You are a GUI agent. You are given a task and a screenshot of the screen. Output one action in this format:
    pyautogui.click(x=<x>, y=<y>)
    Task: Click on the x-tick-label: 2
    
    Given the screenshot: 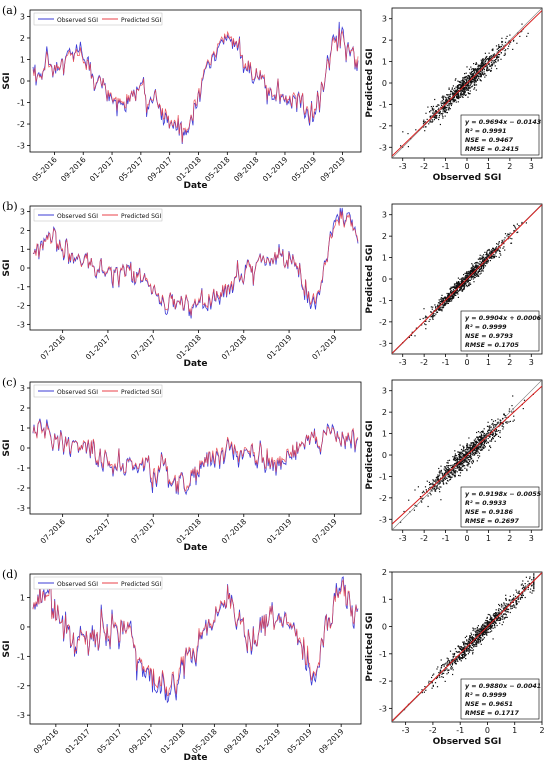 What is the action you would take?
    pyautogui.click(x=509, y=538)
    